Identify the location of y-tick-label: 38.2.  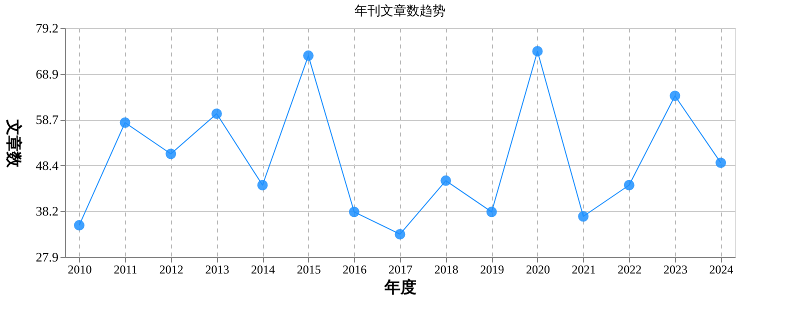
(47, 211).